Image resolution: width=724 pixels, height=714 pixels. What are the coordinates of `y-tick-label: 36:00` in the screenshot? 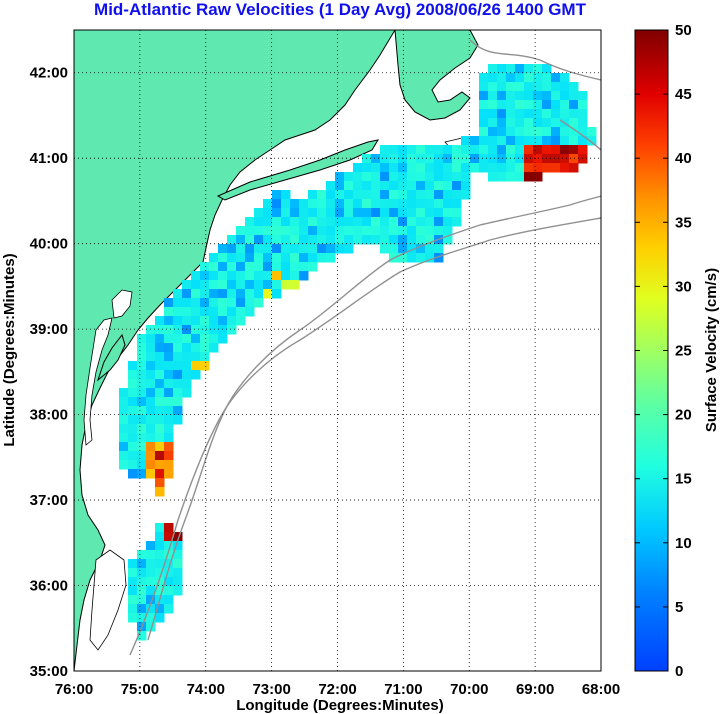 It's located at (49, 586).